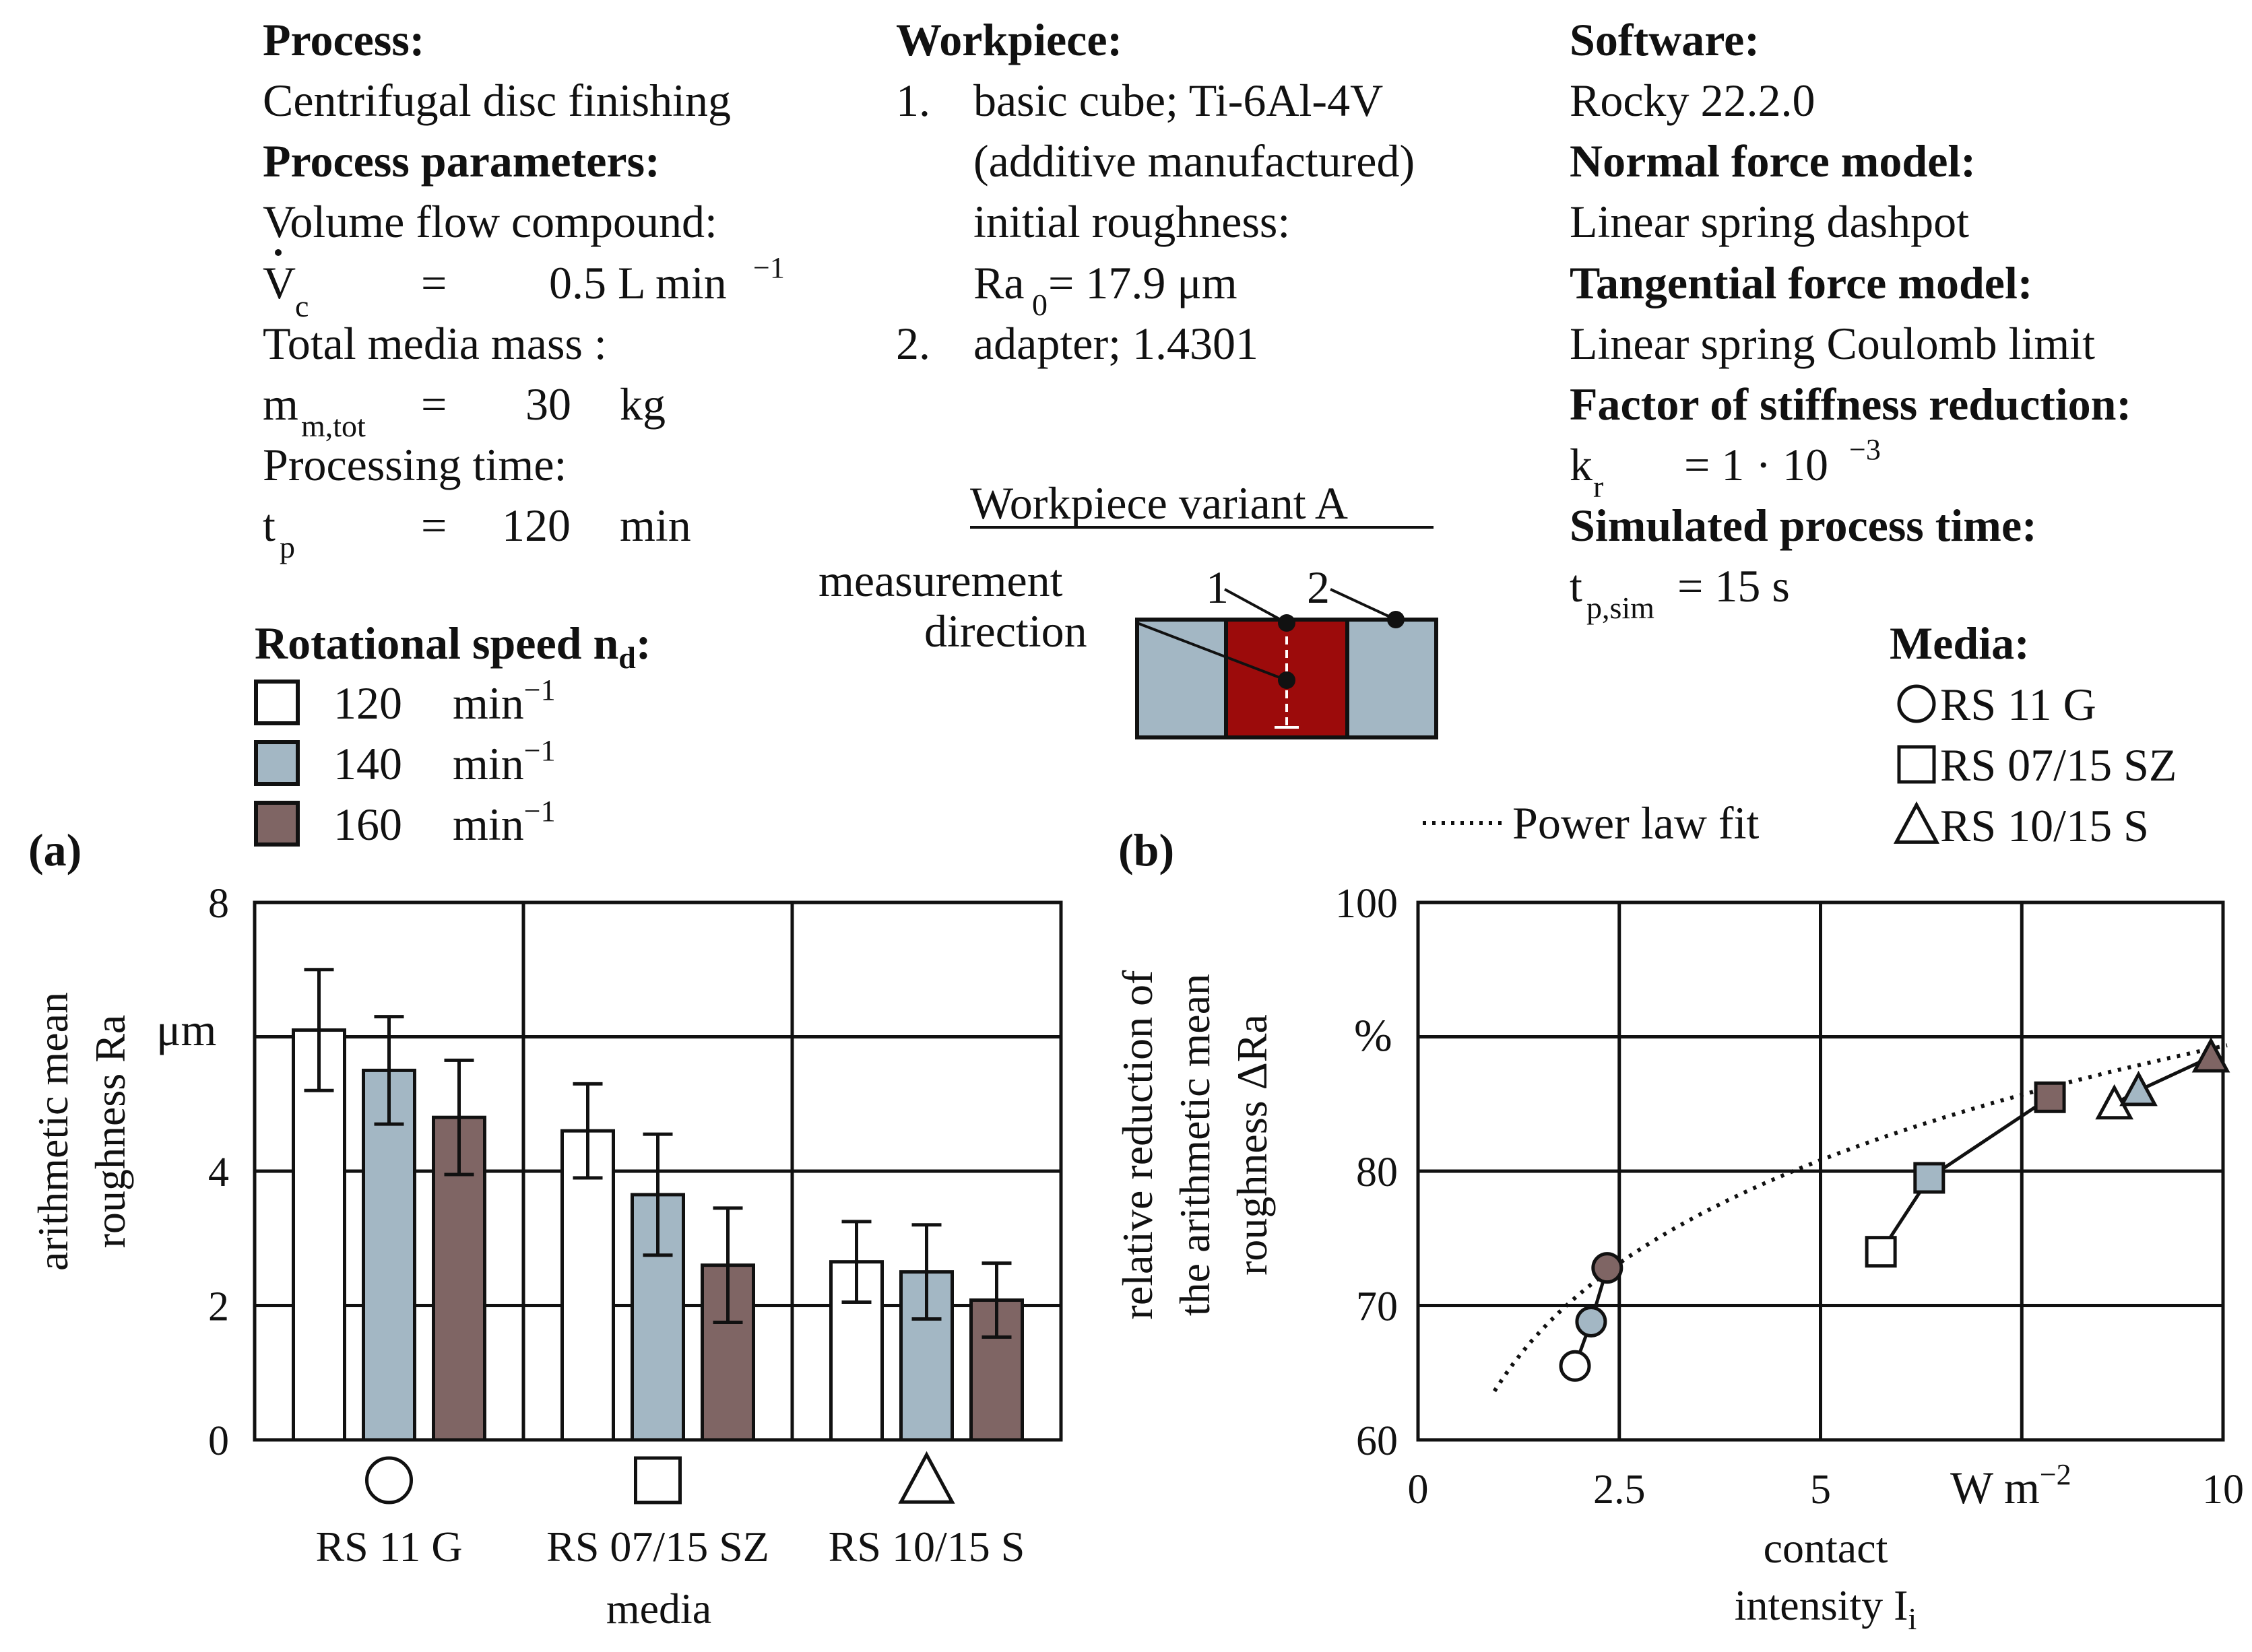  Describe the element at coordinates (1146, 849) in the screenshot. I see `panel-b-label: (b)` at that location.